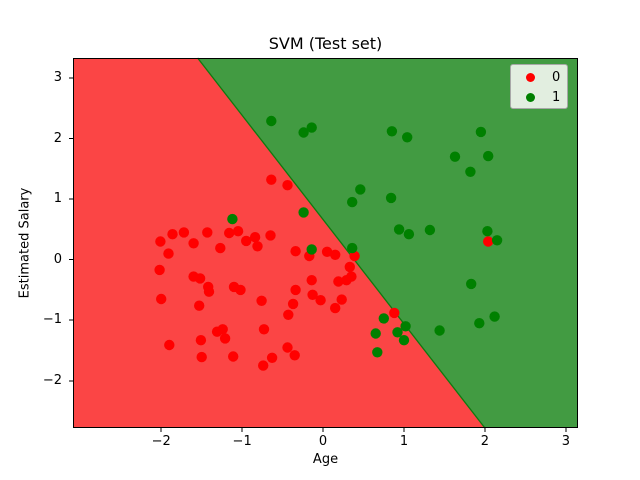 This screenshot has width=640, height=480. What do you see at coordinates (485, 441) in the screenshot?
I see `x-tick-label: 2` at bounding box center [485, 441].